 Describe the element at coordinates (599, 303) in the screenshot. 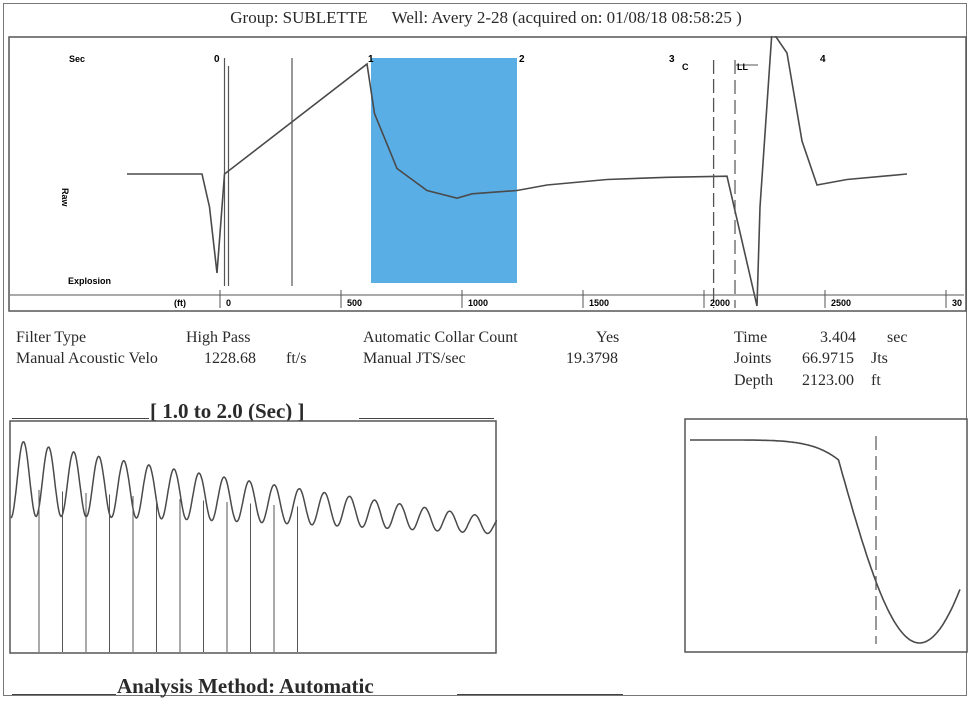

I see `depth-tick-label: 1500` at that location.